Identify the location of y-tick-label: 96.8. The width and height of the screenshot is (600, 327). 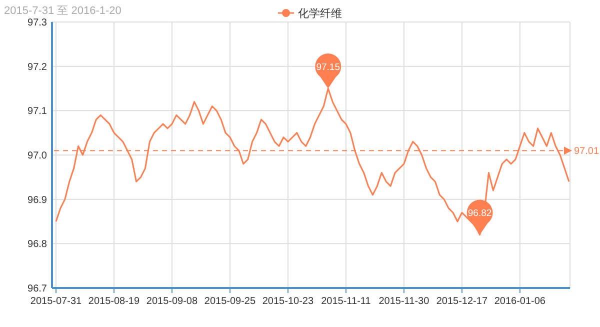
(38, 244).